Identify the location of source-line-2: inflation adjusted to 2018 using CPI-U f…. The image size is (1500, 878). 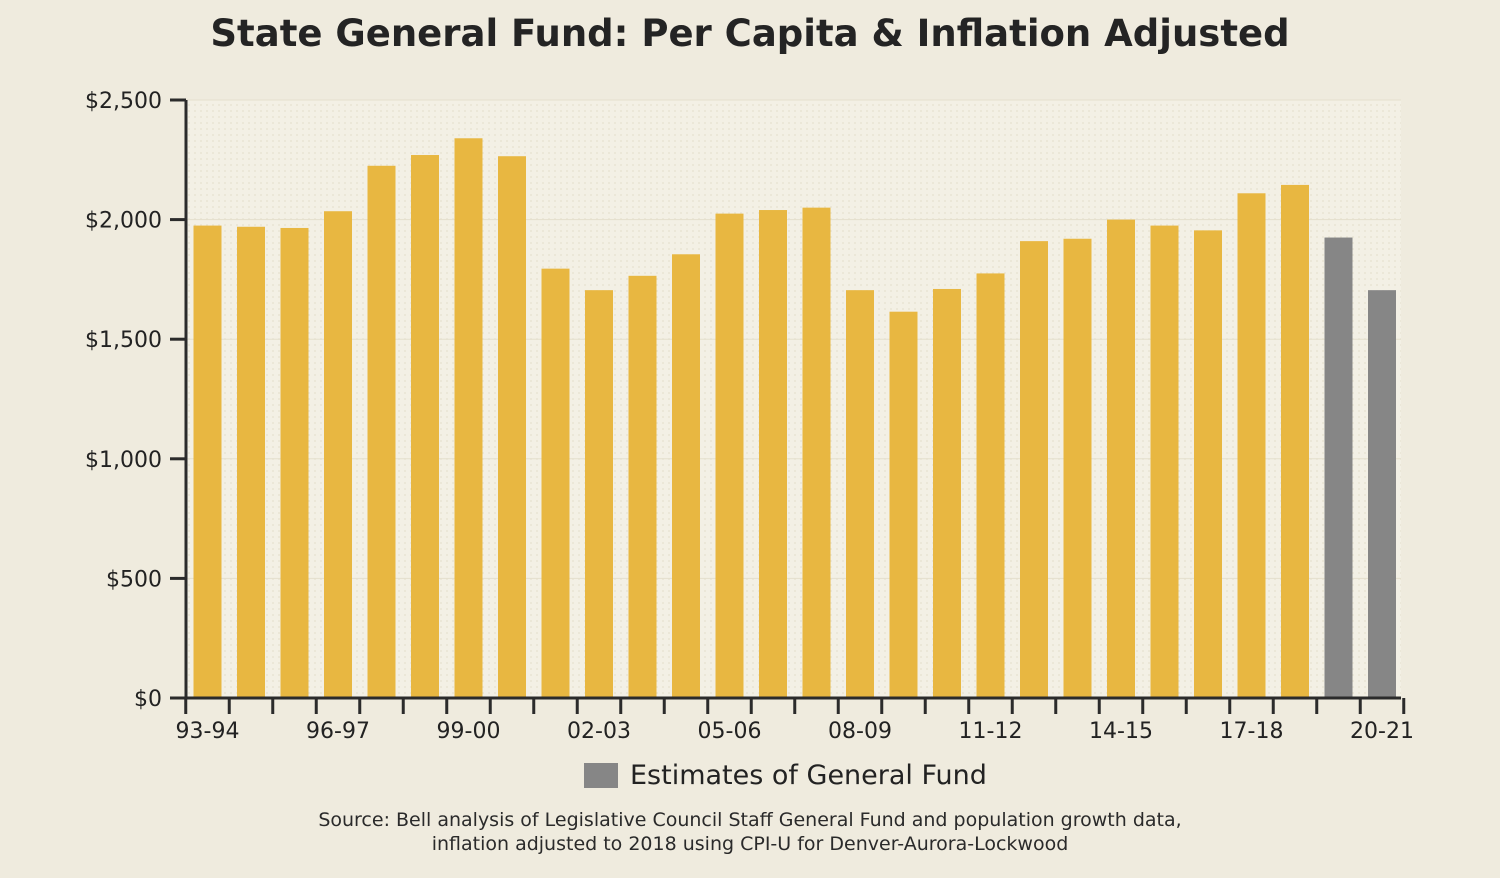
(750, 844).